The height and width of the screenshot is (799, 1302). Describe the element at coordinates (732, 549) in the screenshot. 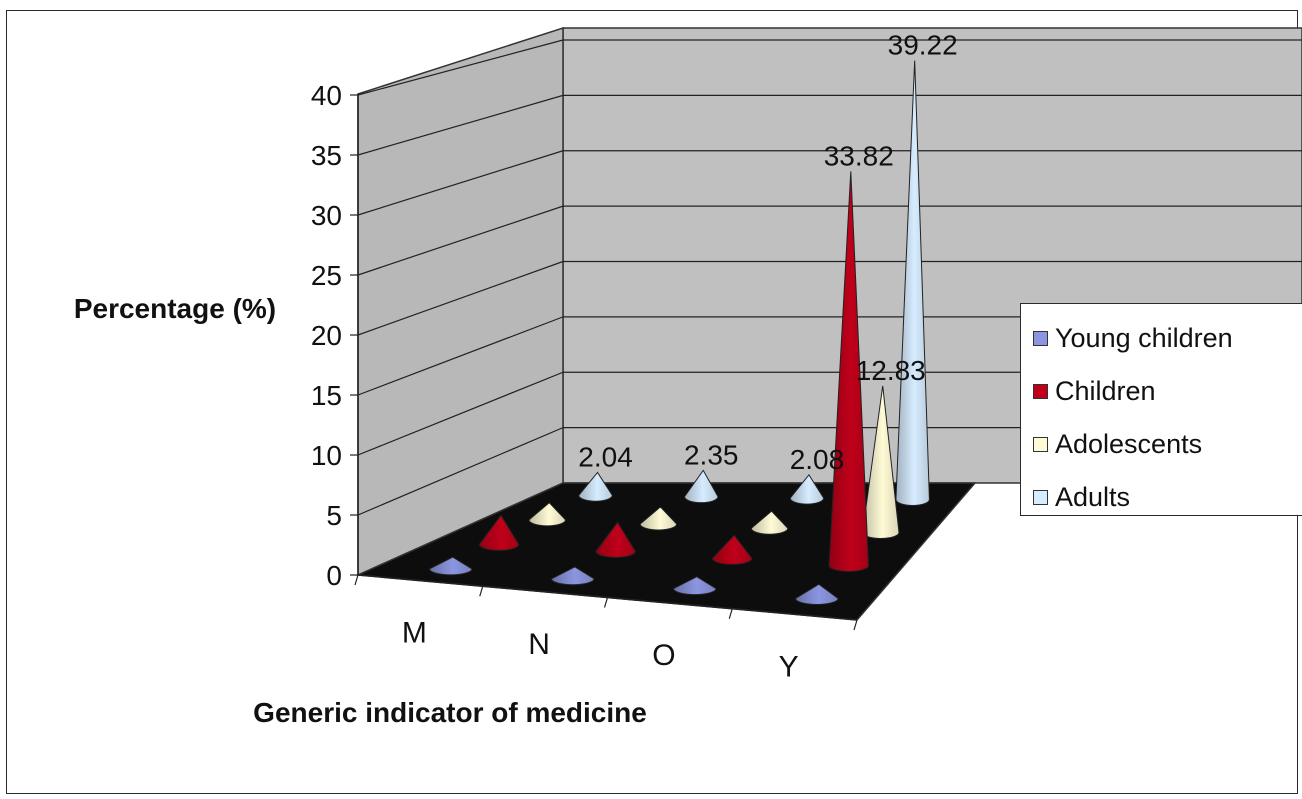

I see `cone-children-O` at that location.